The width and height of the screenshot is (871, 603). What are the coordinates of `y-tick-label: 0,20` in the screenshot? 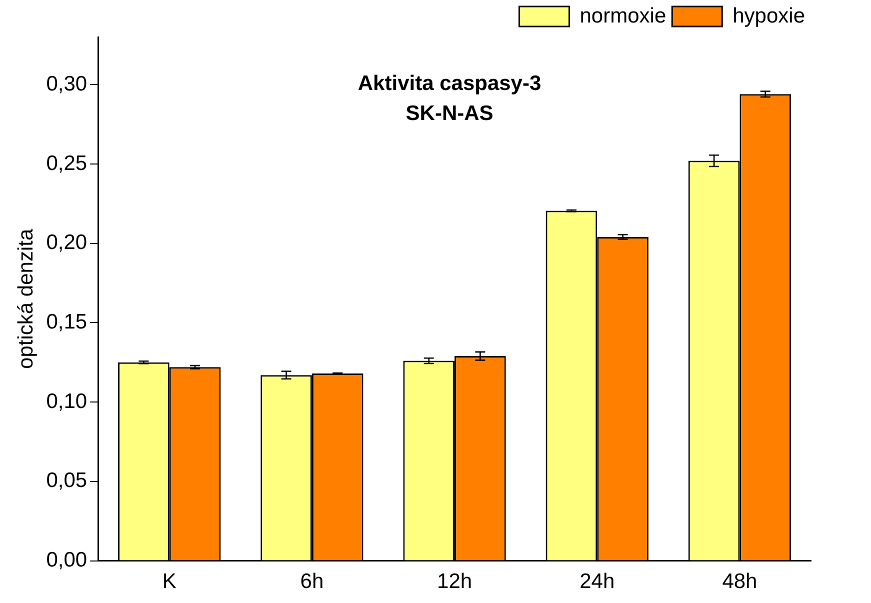 It's located at (67, 242).